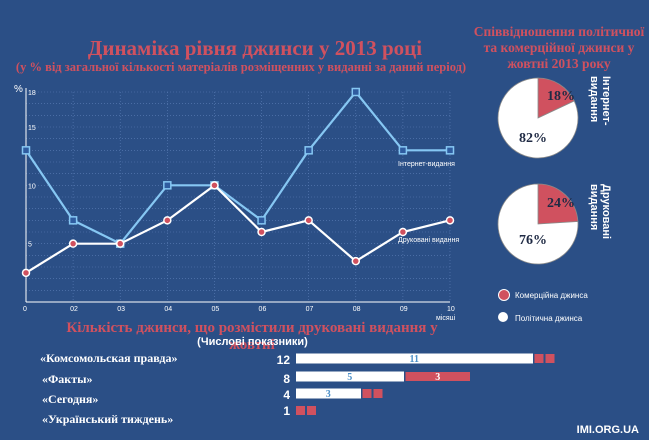 The width and height of the screenshot is (649, 440). I want to click on y-tick-label: 10, so click(32, 186).